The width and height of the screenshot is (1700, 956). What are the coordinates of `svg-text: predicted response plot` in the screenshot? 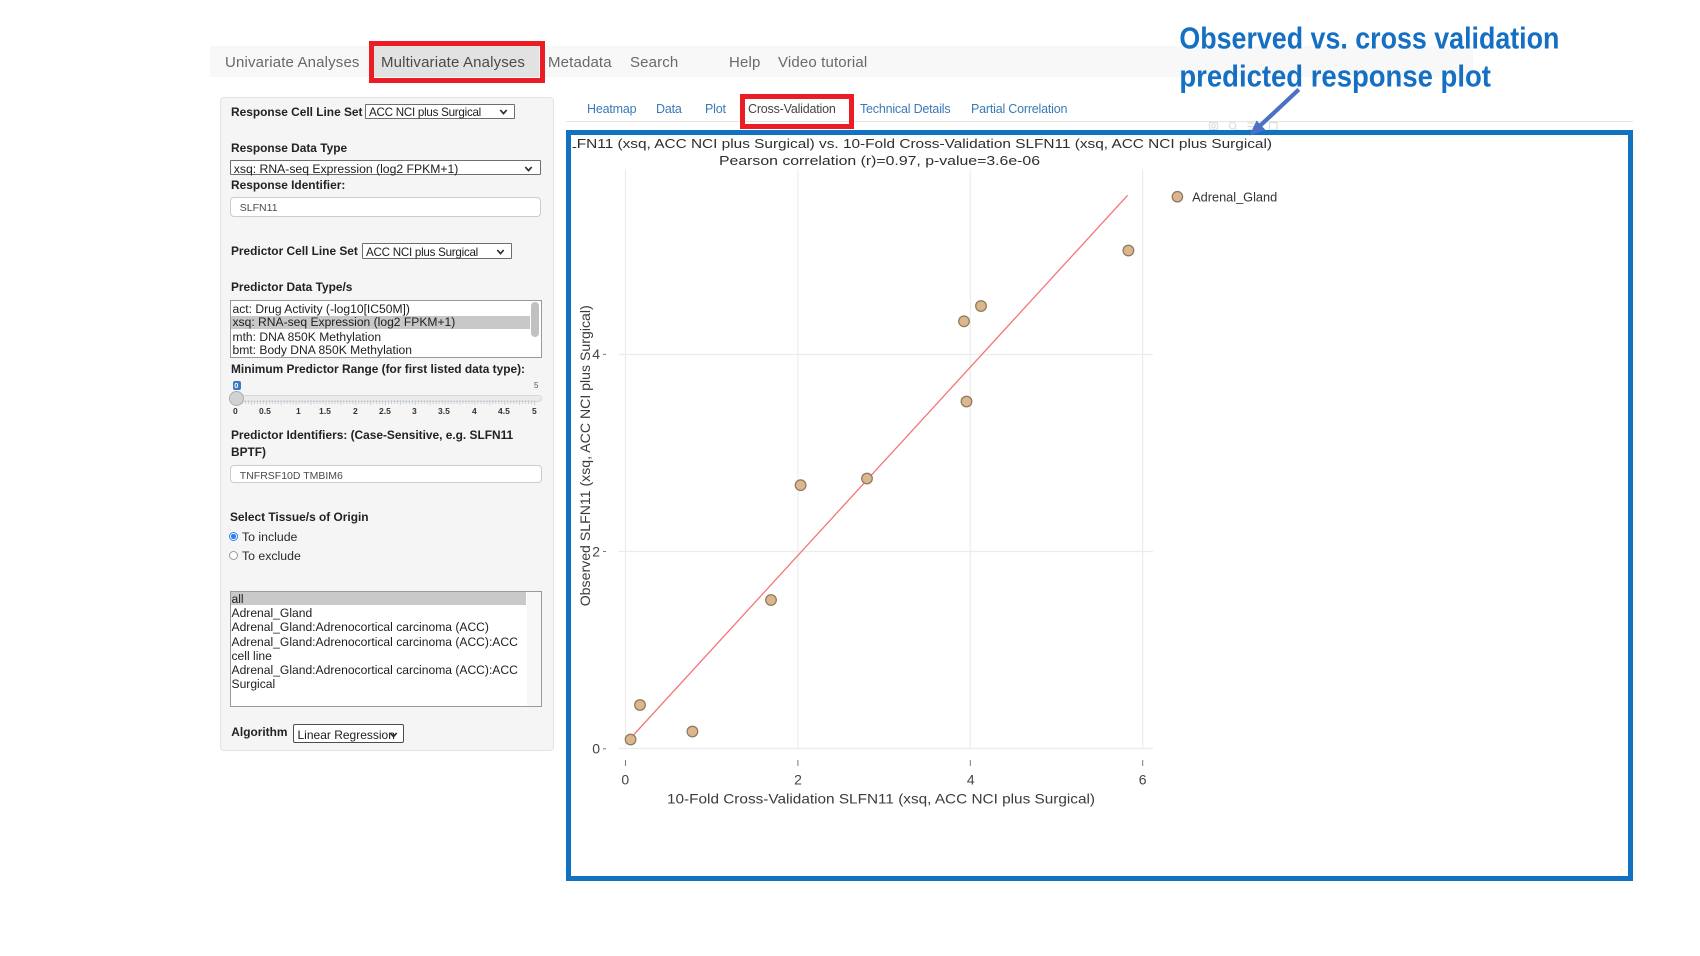 It's located at (1335, 76).